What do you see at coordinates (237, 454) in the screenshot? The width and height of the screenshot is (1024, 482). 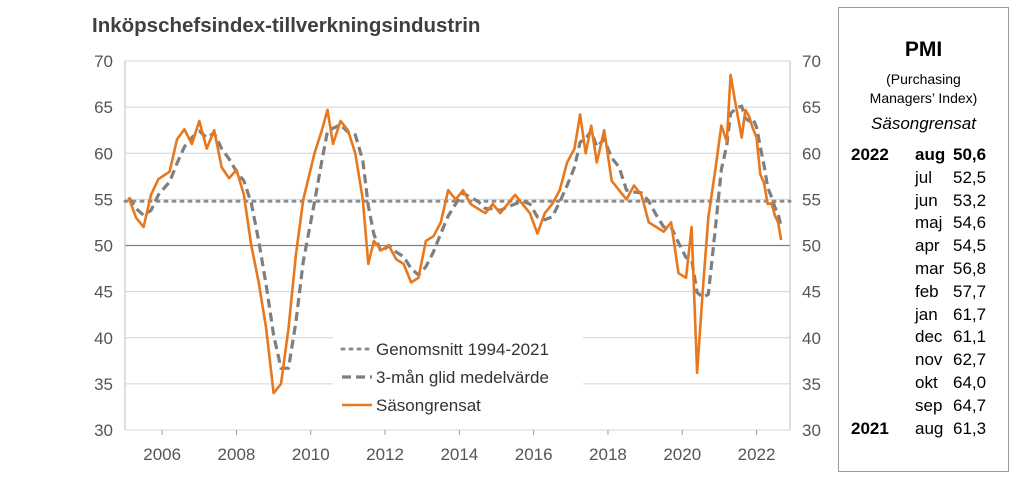 I see `x-tick-label: 2008` at bounding box center [237, 454].